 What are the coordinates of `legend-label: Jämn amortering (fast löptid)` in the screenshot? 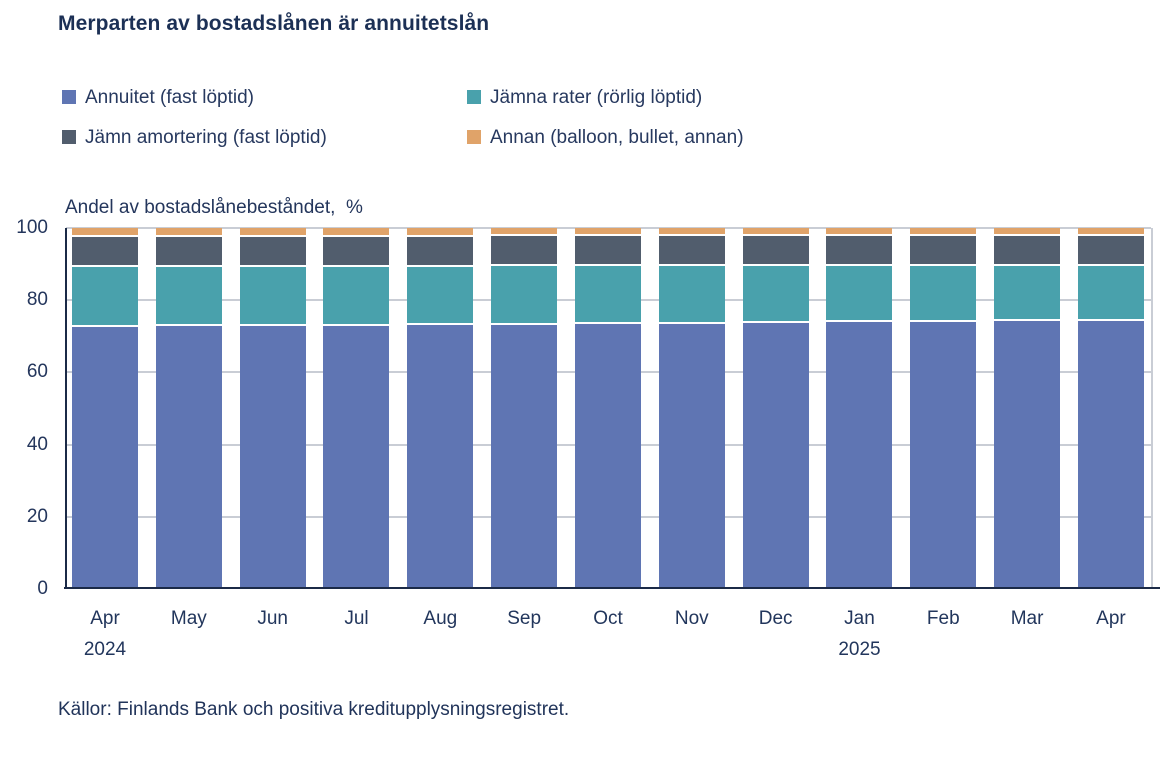 It's located at (206, 137).